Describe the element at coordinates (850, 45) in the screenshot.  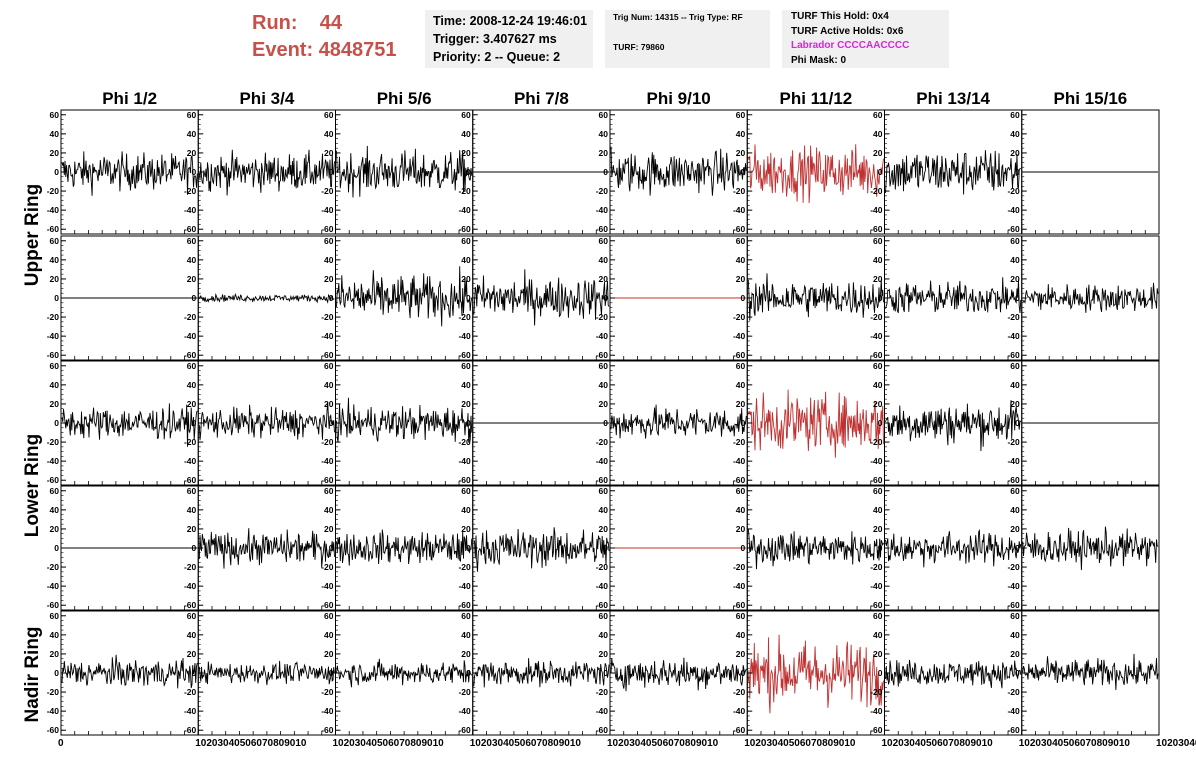
I see `labrador-text: Labrador CCCCAACCCC` at that location.